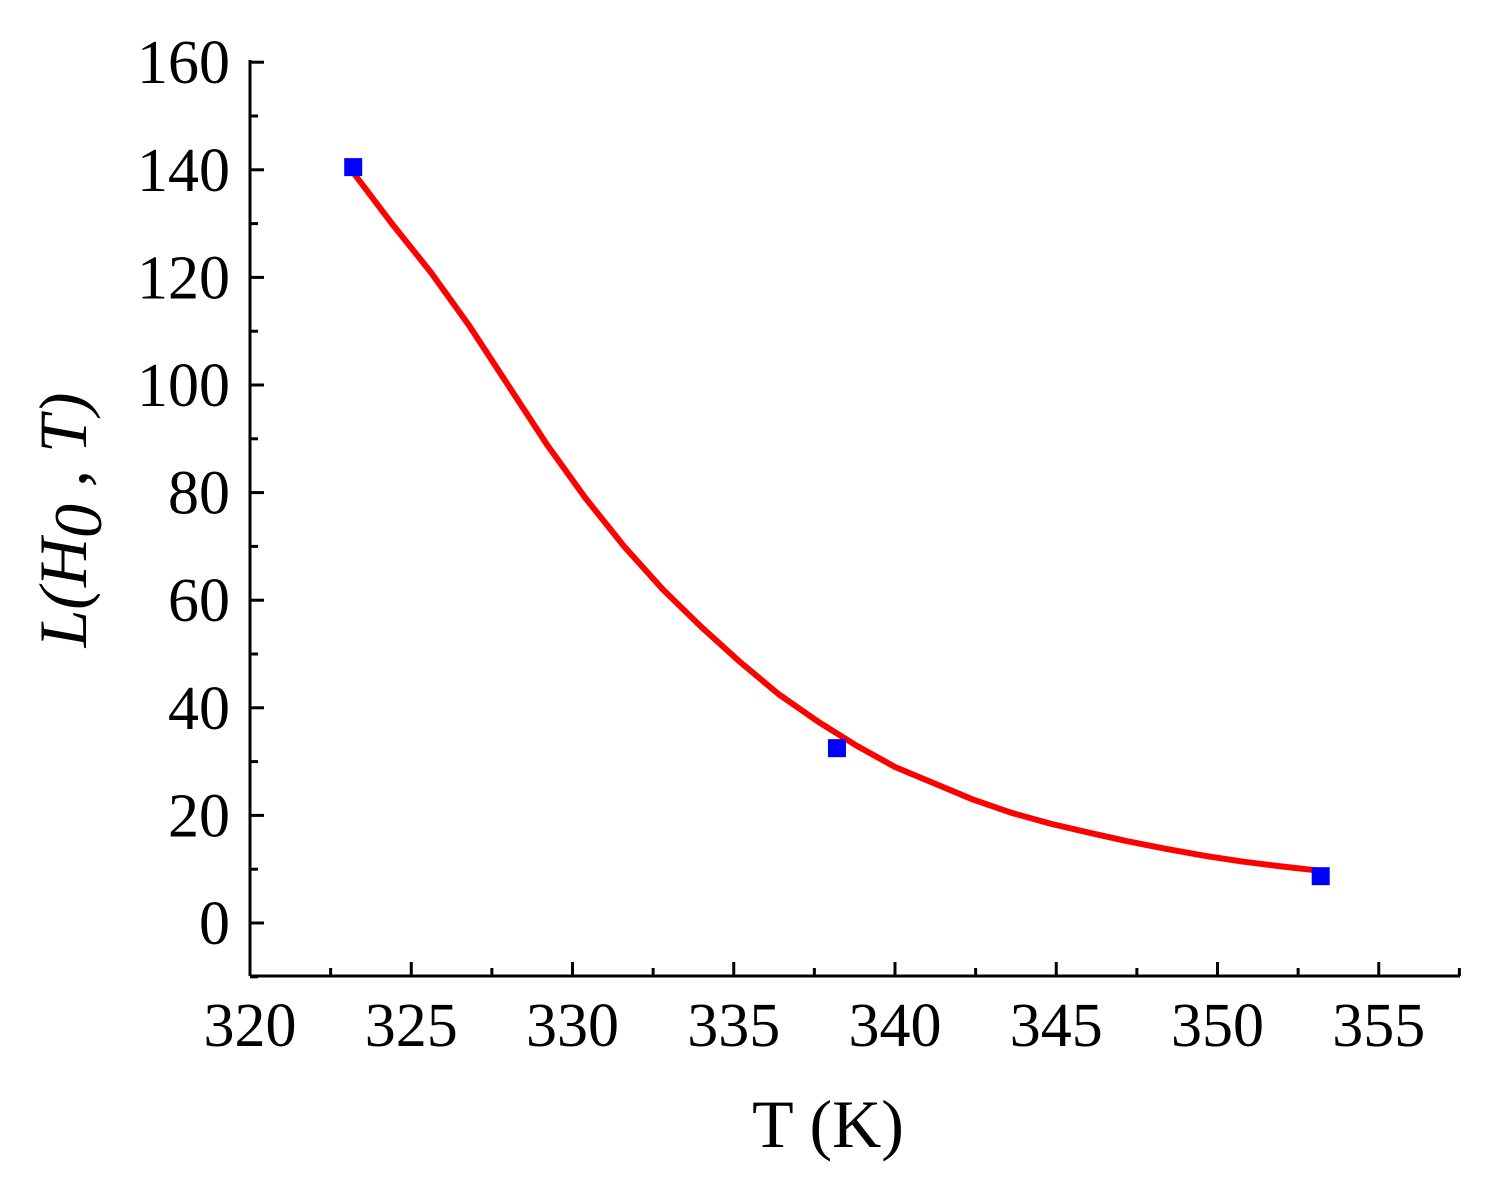  What do you see at coordinates (183, 386) in the screenshot?
I see `y-tick-label: 100` at bounding box center [183, 386].